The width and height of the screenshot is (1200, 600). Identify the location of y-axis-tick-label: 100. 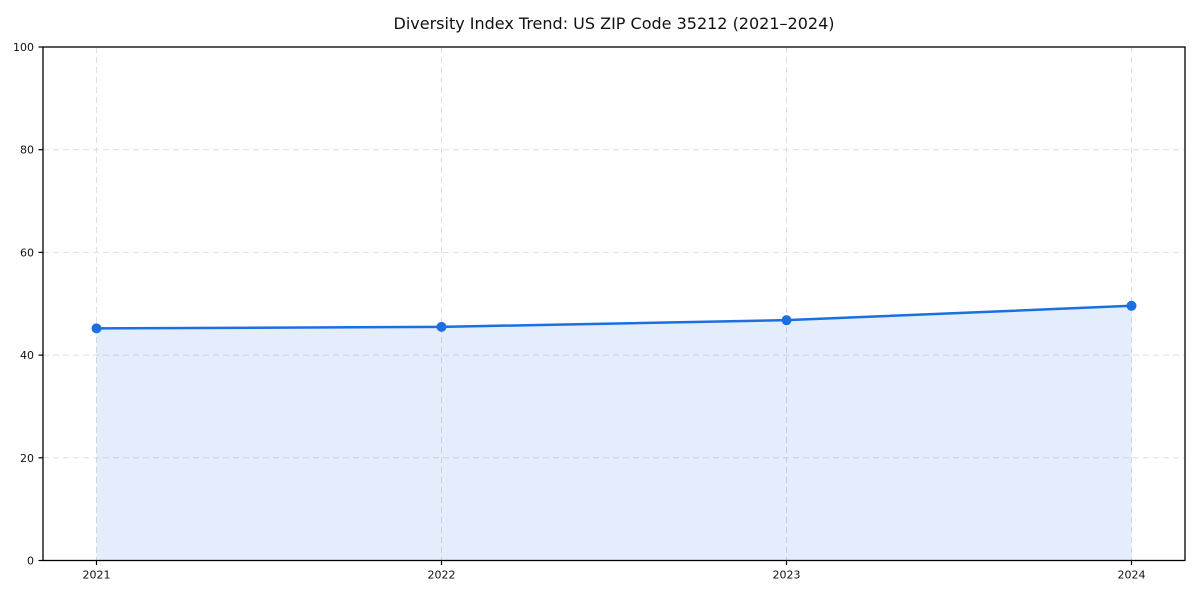
(23, 47).